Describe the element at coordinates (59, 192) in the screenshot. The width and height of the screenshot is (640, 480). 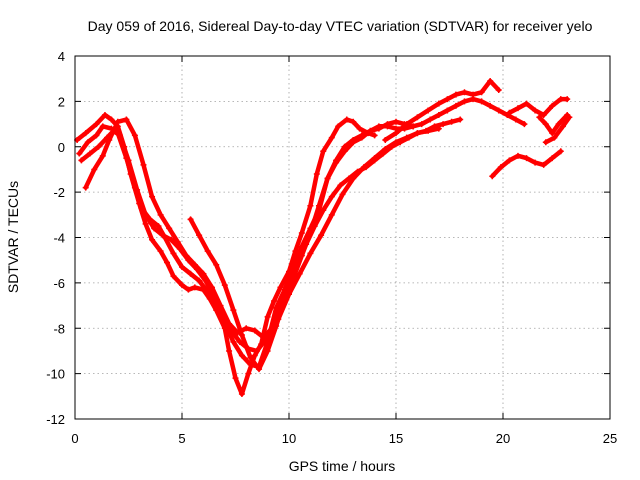
I see `y-tick-label: -2` at that location.